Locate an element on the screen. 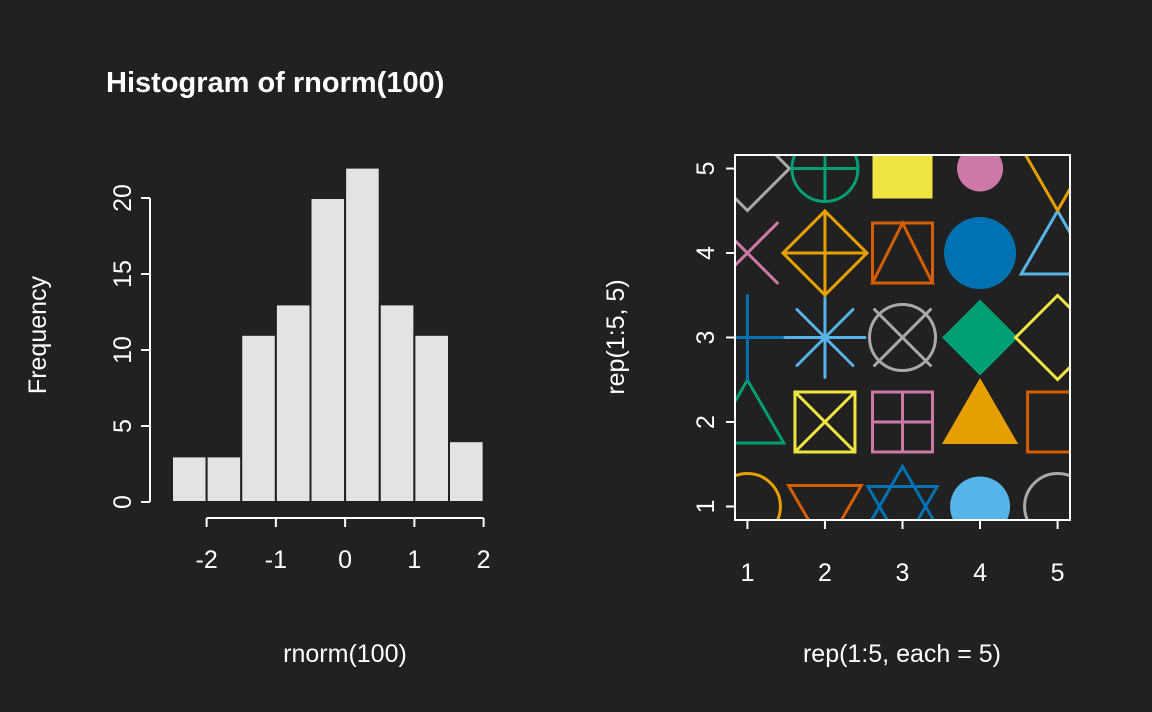 The width and height of the screenshot is (1152, 712). x-tick-label: 4 is located at coordinates (980, 573).